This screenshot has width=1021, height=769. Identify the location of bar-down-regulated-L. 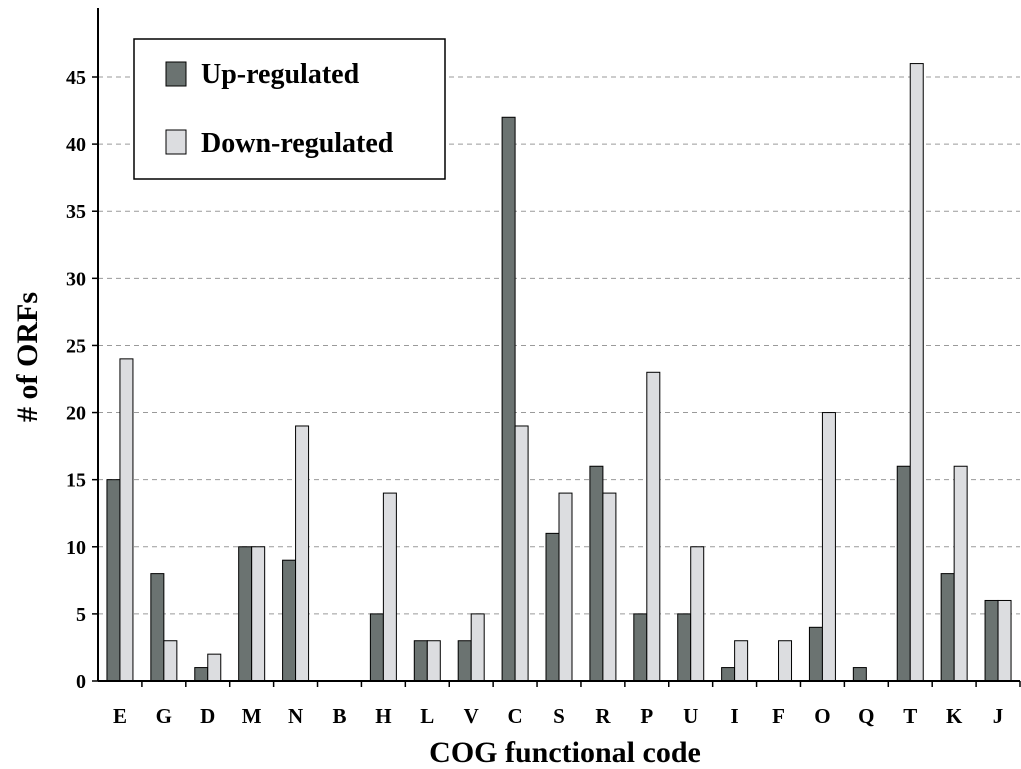
(433, 661).